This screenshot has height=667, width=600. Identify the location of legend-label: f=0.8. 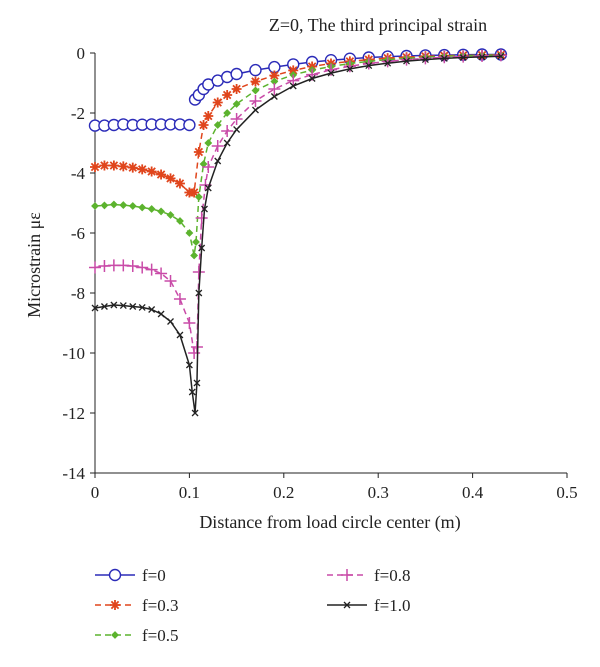
(392, 575).